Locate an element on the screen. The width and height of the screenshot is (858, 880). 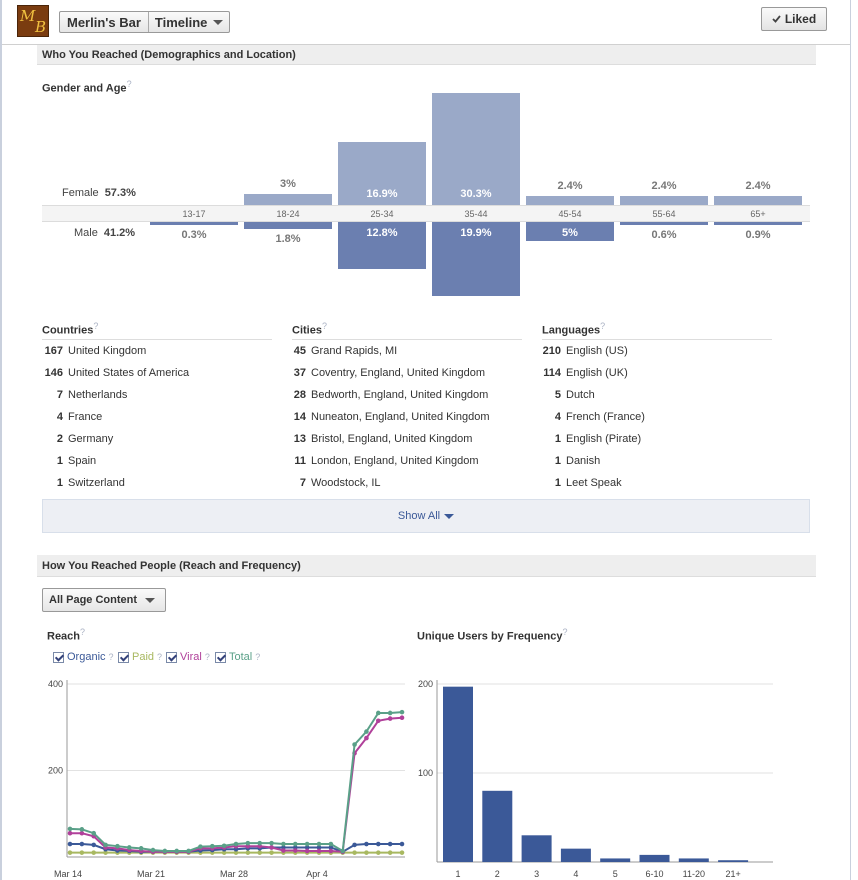
female-total: Female 57.3% is located at coordinates (99, 193).